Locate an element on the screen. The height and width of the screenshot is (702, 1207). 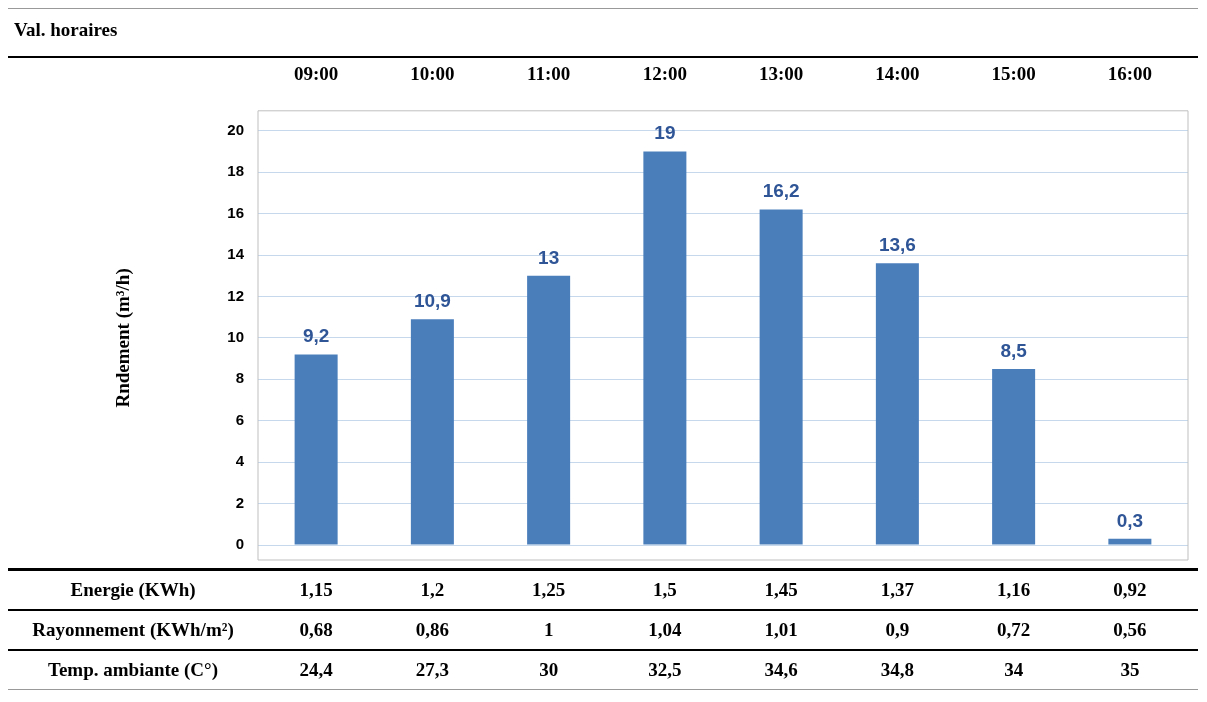
text: 24,4 is located at coordinates (316, 670).